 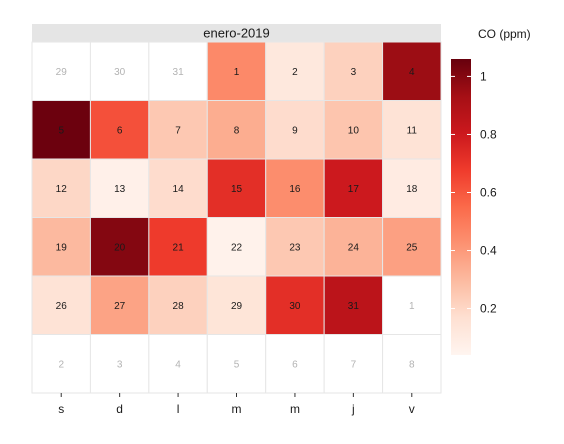 I want to click on weekday-label: v, so click(x=412, y=409).